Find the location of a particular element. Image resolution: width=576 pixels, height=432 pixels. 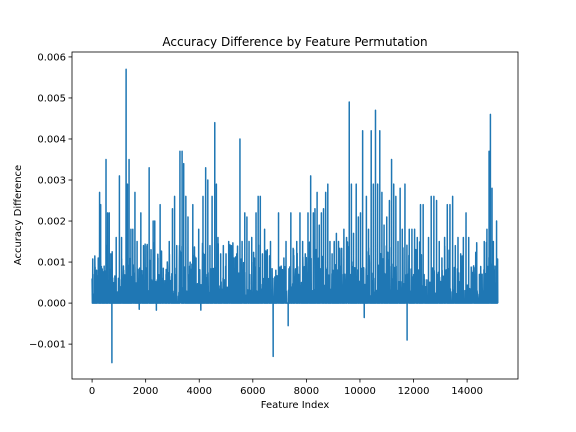

x-tick-label: 4000 is located at coordinates (199, 391).